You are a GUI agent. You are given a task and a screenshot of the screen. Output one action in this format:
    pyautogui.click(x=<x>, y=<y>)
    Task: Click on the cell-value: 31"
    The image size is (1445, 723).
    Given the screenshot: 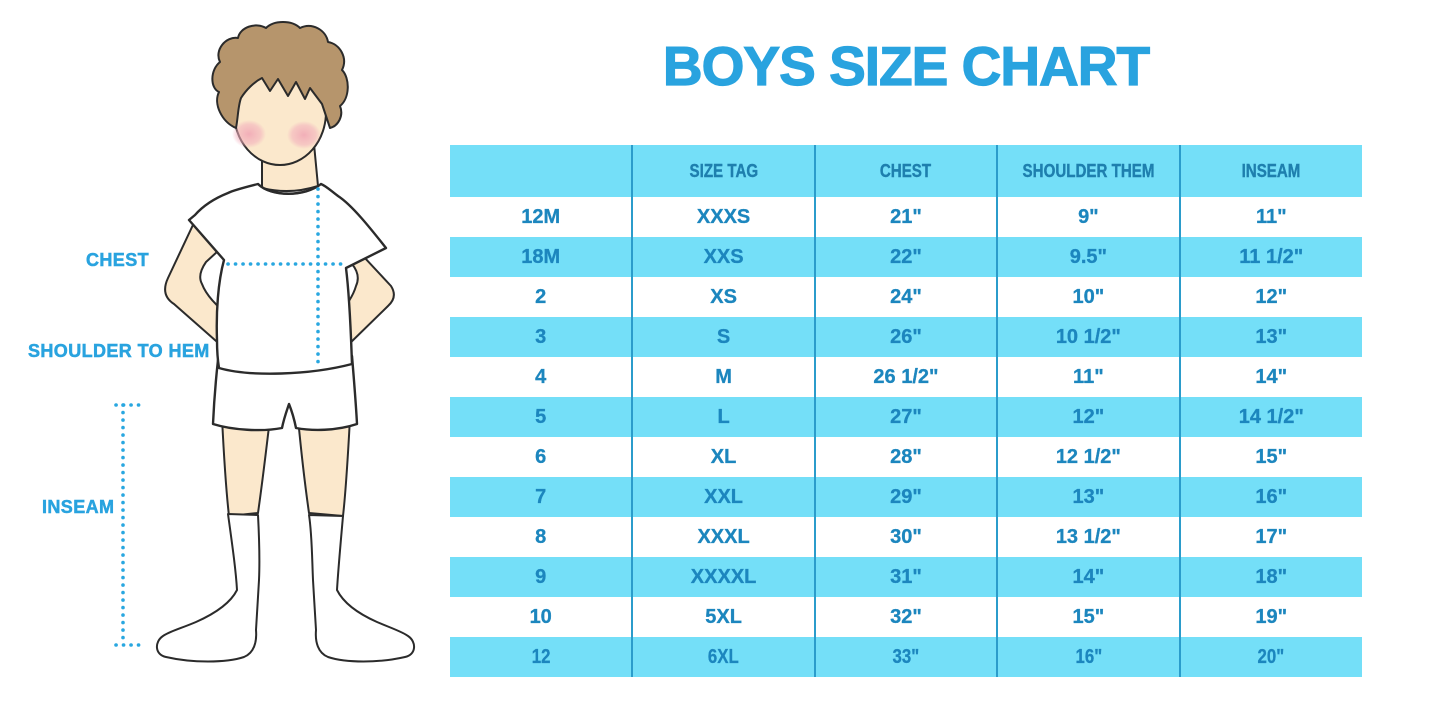 What is the action you would take?
    pyautogui.click(x=906, y=576)
    